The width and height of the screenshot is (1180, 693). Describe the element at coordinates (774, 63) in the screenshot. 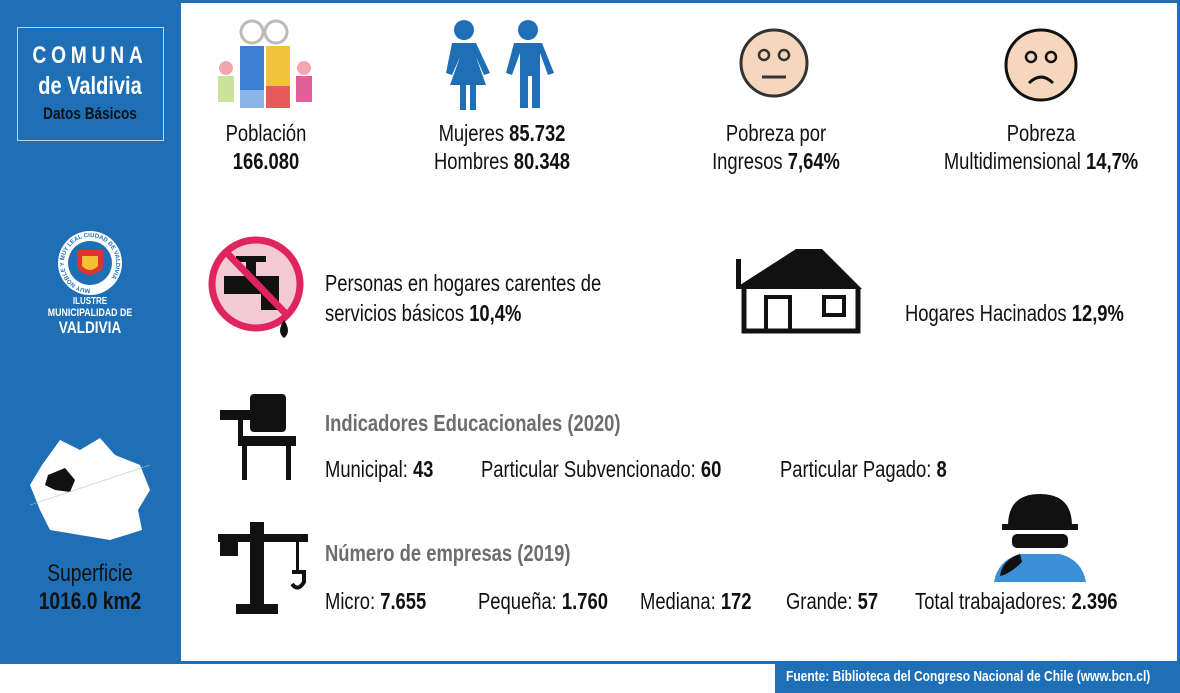

I see `face-icon` at that location.